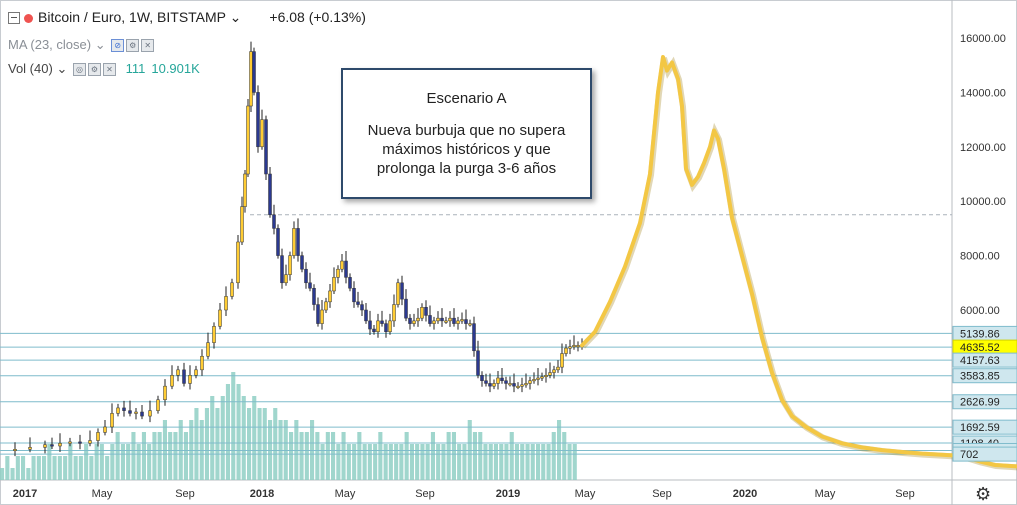 This screenshot has height=505, width=1017. Describe the element at coordinates (118, 46) in the screenshot. I see `visibility-icon: ⊘` at that location.